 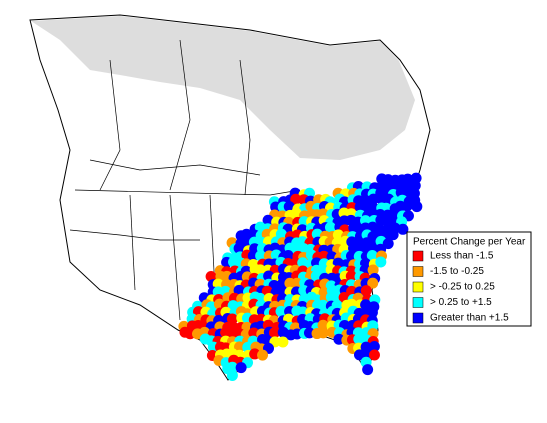 What do you see at coordinates (461, 302) in the screenshot?
I see `legend-label: > 0.25 to +1.5` at bounding box center [461, 302].